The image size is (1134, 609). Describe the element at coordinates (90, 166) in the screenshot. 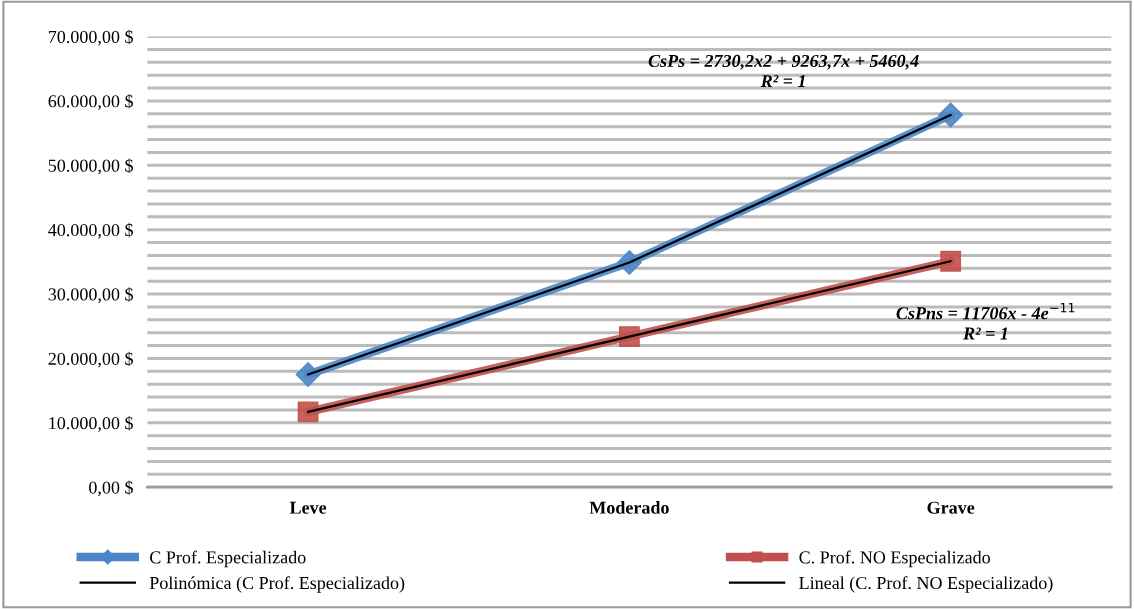

I see `y-tick-label: 50.000,00 $` at that location.